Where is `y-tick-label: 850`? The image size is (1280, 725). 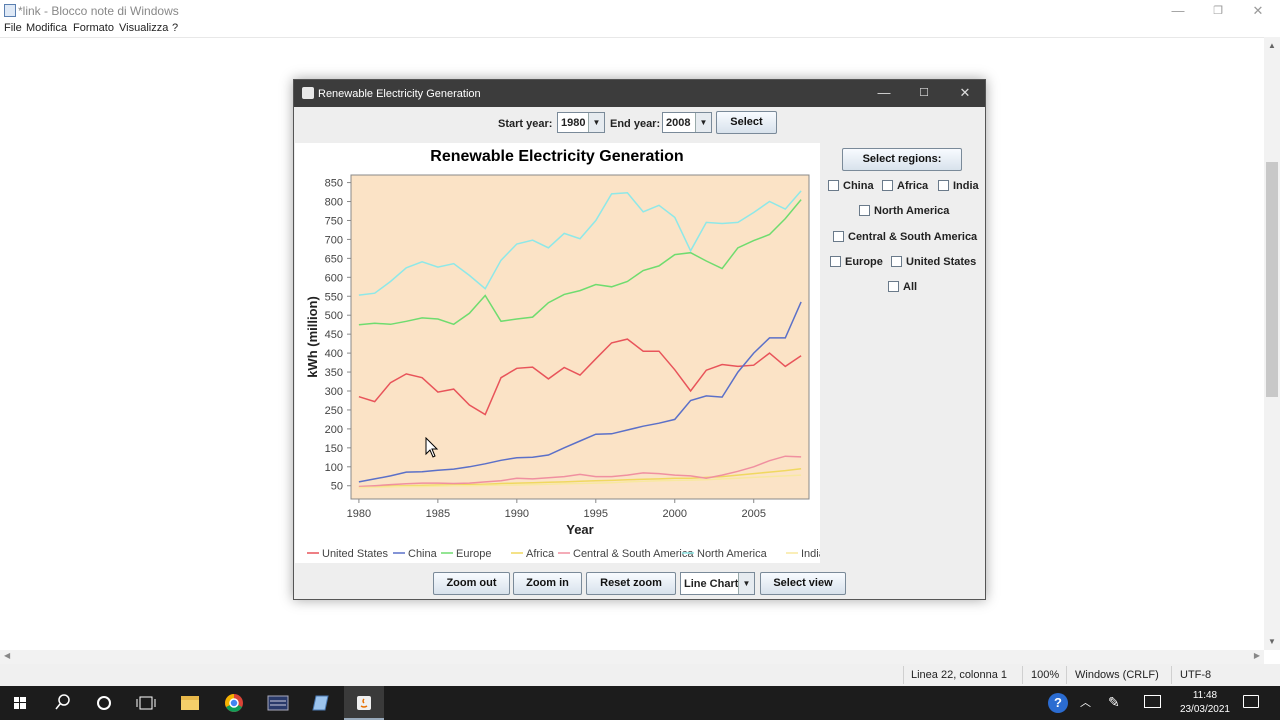 y-tick-label: 850 is located at coordinates (334, 184).